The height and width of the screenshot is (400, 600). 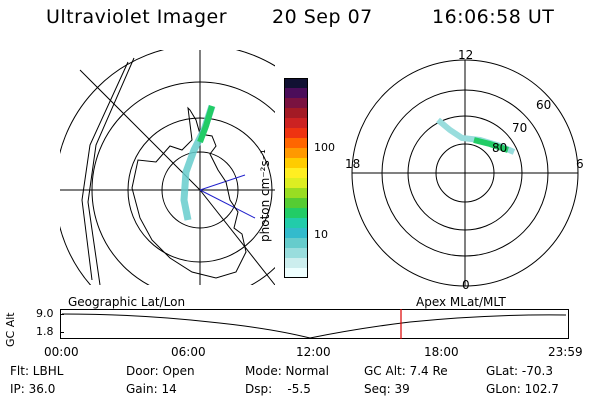 I want to click on mlat-label-70: 70, so click(x=520, y=128).